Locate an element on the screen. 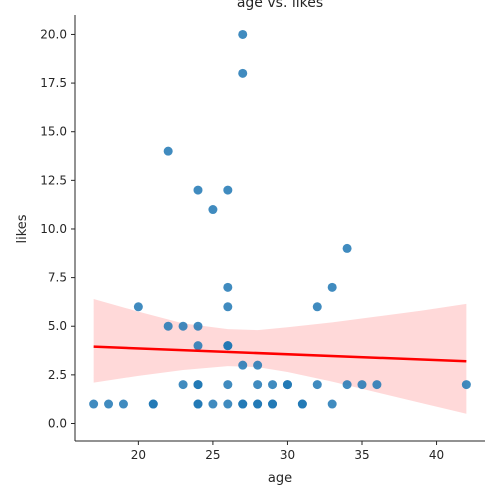 This screenshot has height=500, width=500. y-axis-label: likes is located at coordinates (22, 228).